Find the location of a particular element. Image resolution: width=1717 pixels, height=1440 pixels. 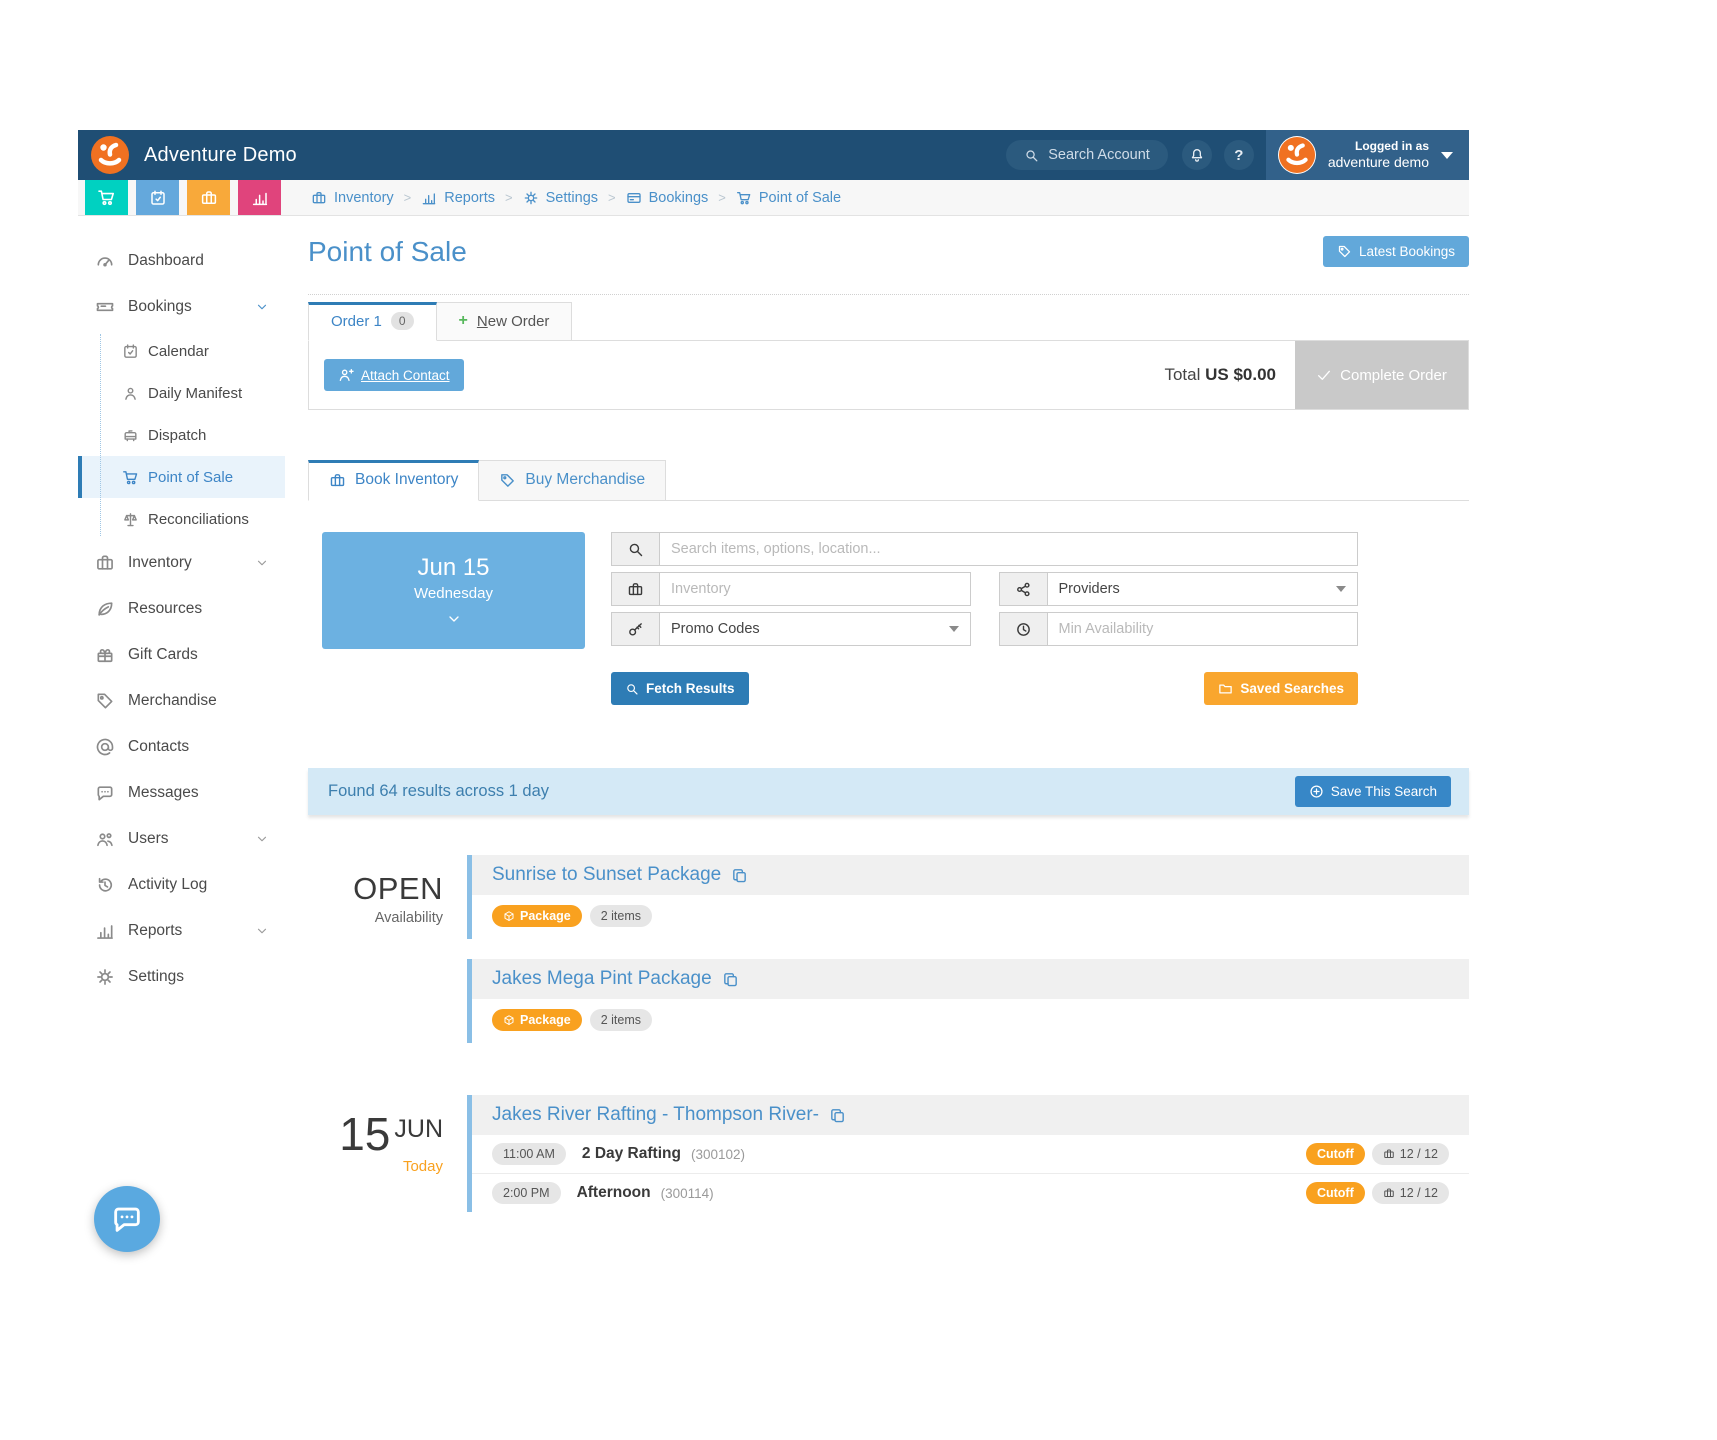

at-icon is located at coordinates (105, 747).